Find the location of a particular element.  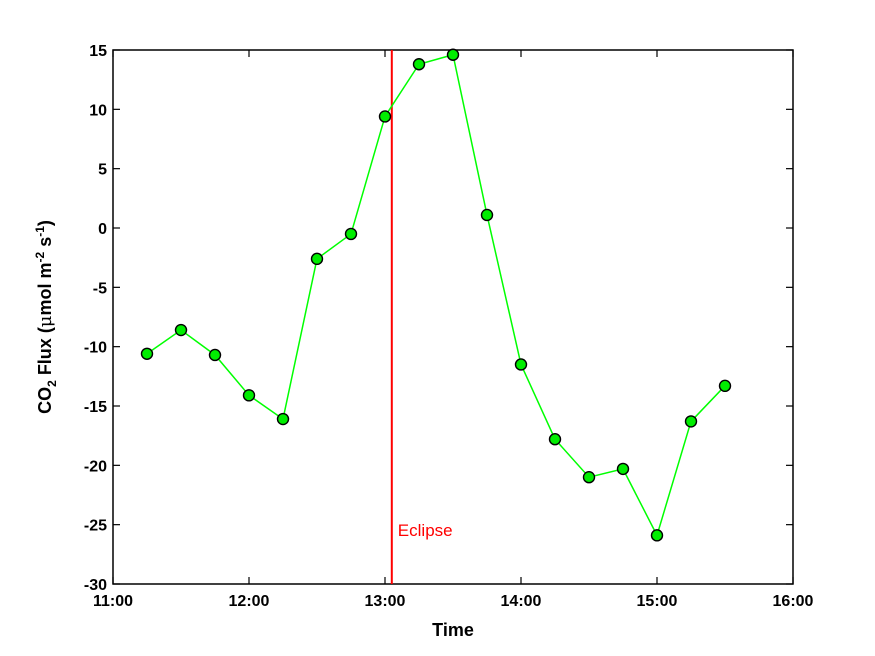

x-tick-label: 15:00 is located at coordinates (657, 601).